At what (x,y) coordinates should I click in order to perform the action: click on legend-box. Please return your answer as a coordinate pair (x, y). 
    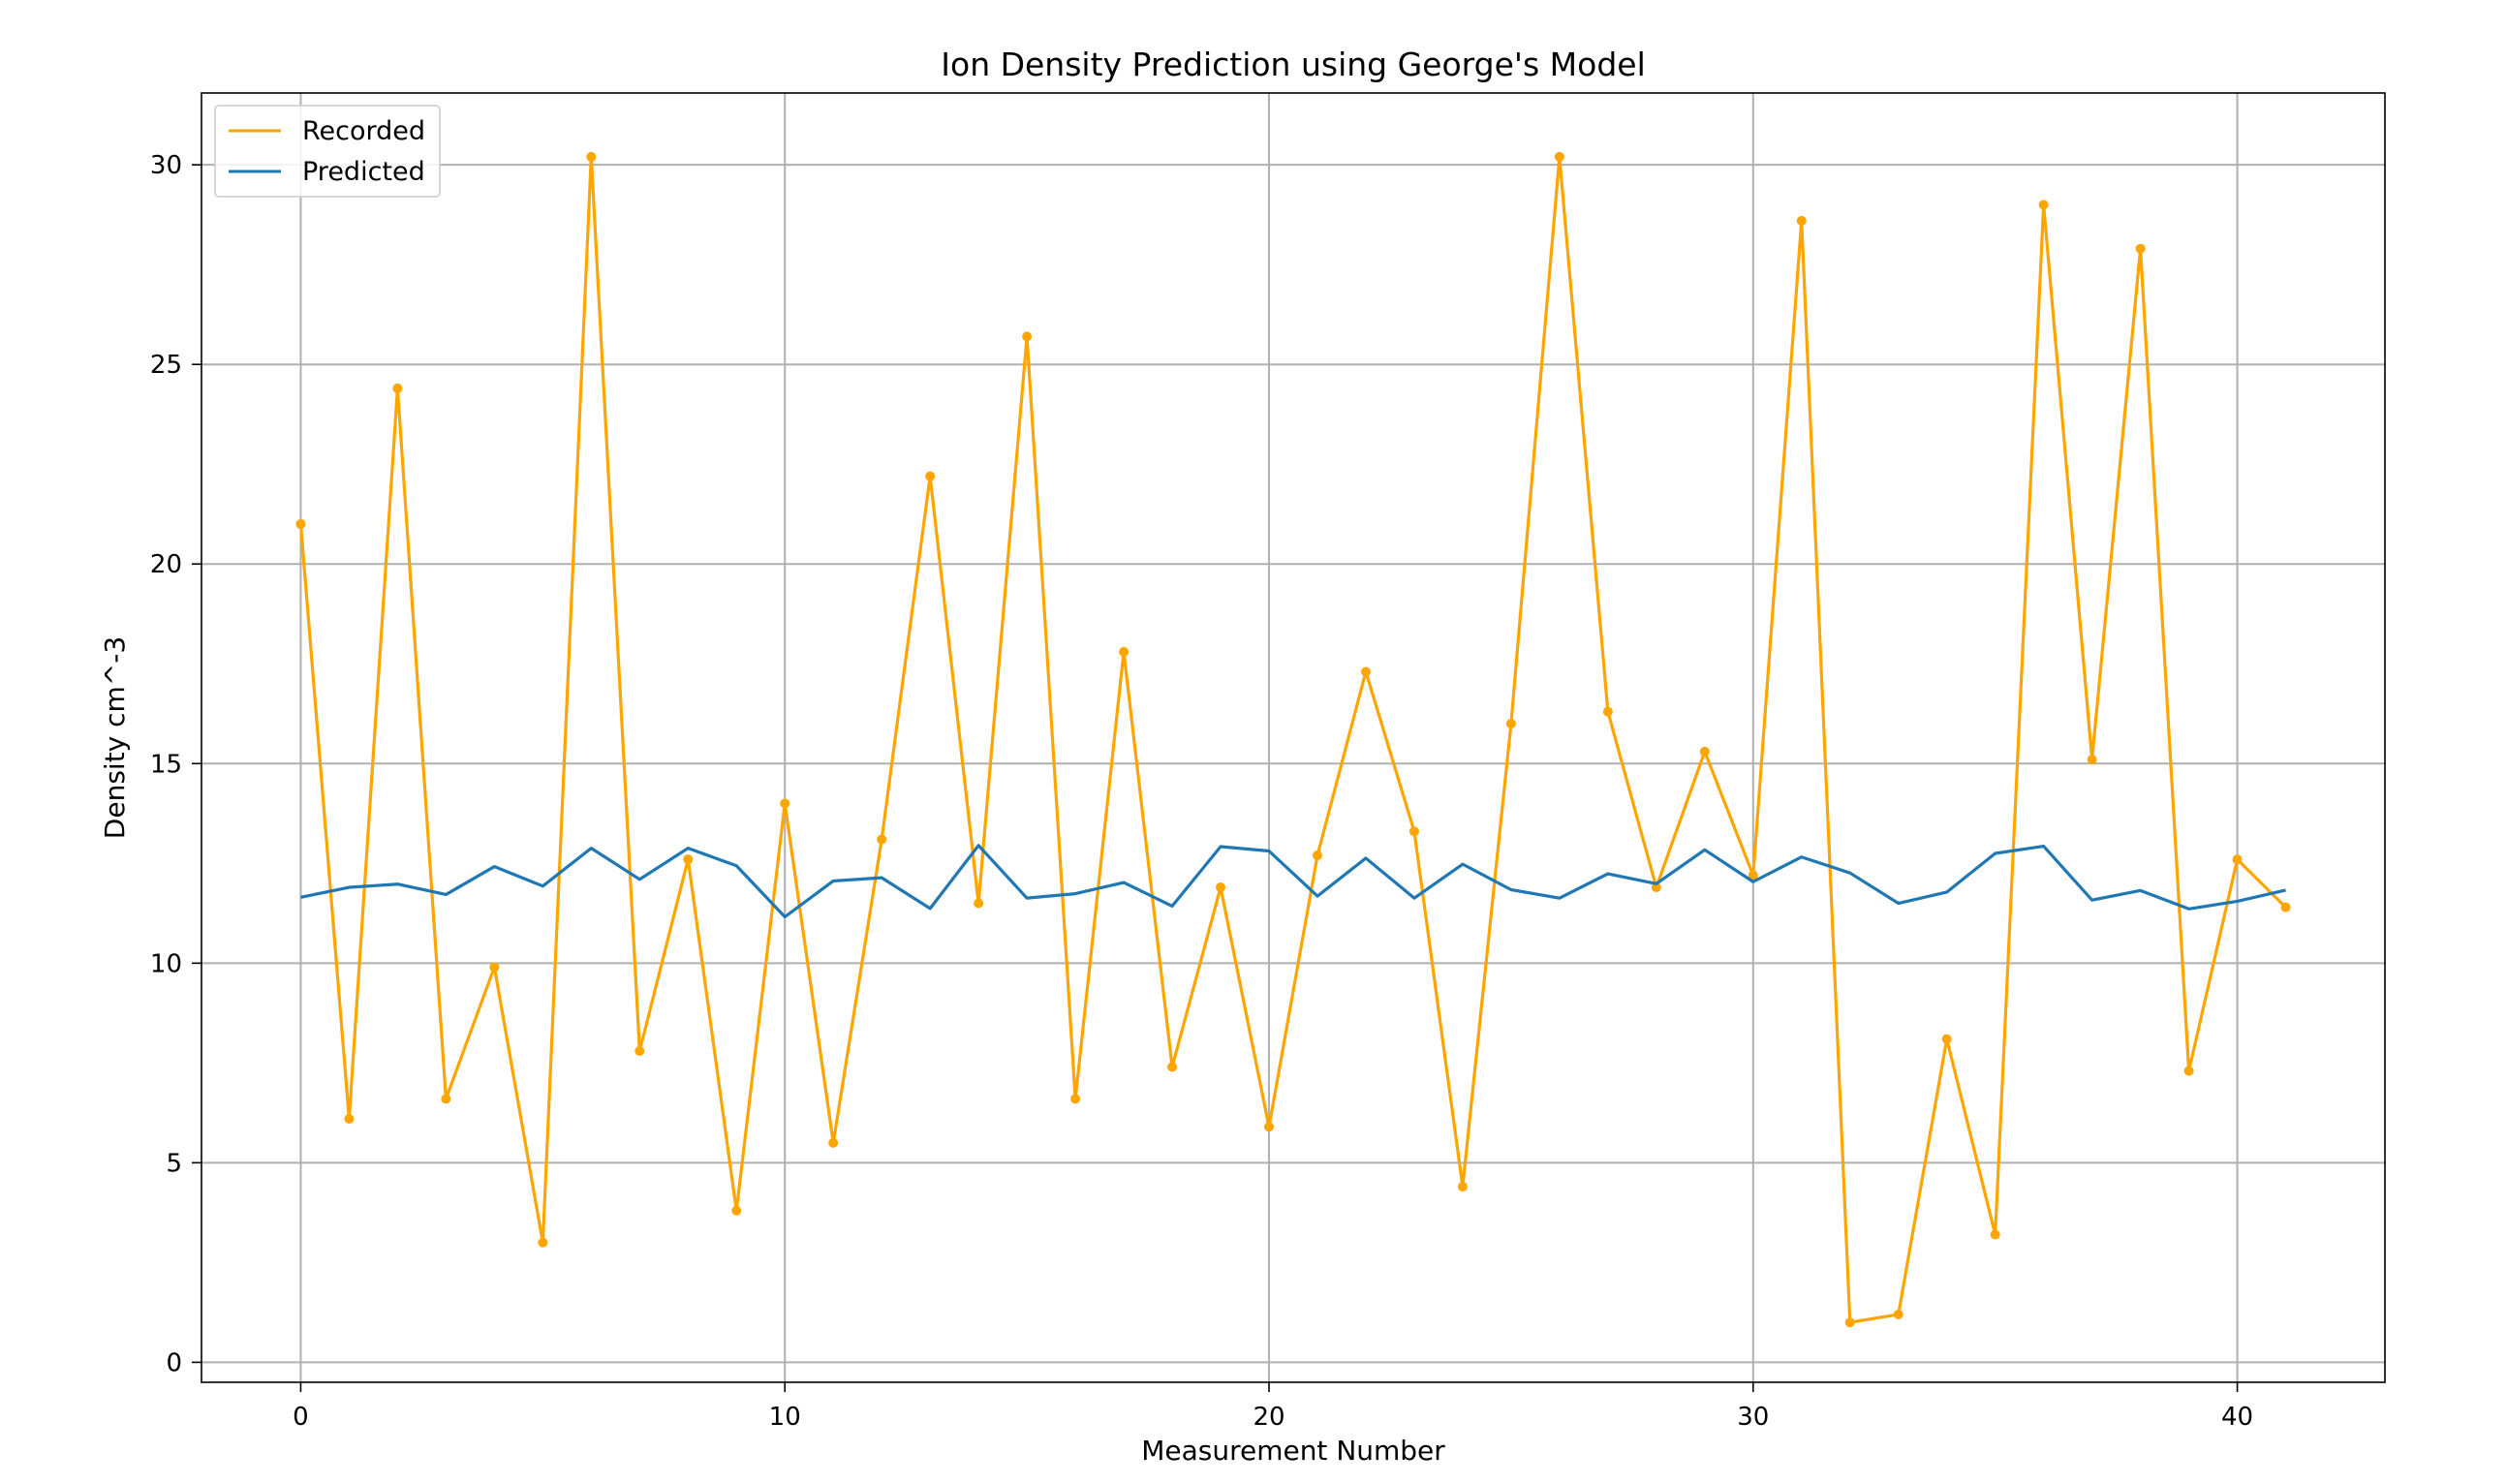
    Looking at the image, I should click on (327, 151).